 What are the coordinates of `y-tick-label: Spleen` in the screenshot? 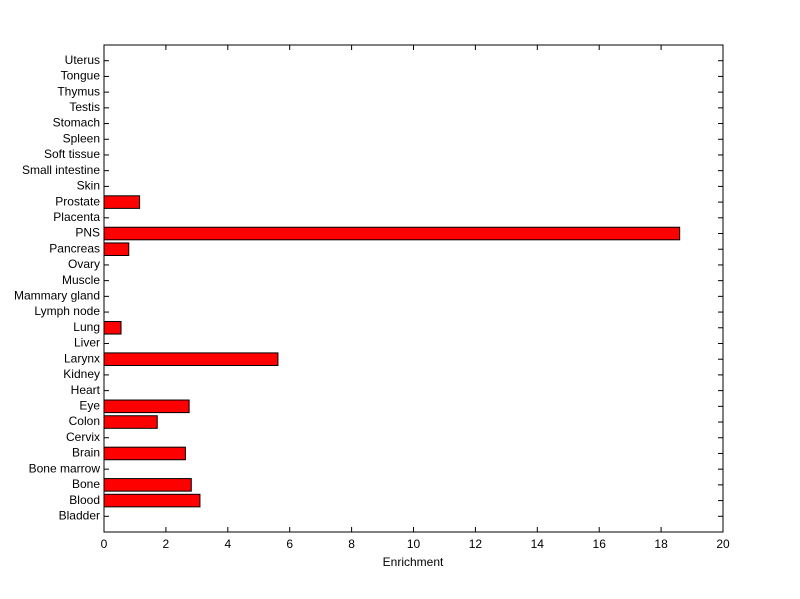 It's located at (81, 138).